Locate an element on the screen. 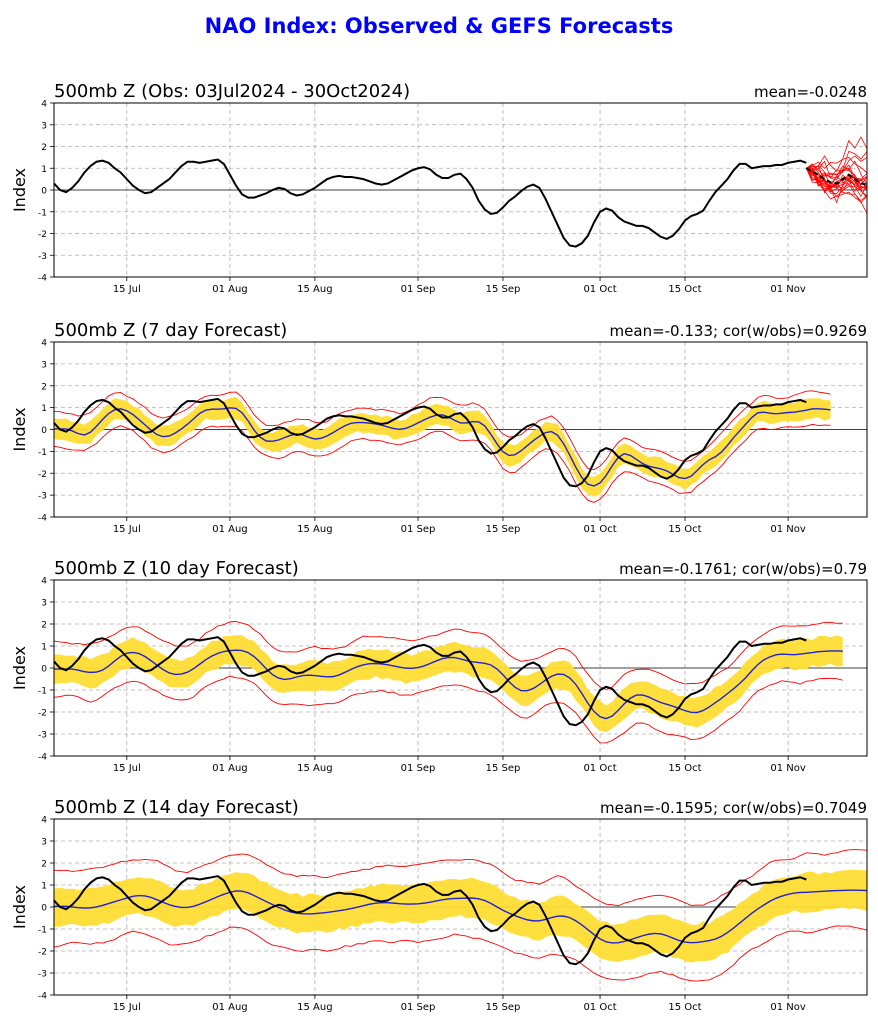 This screenshot has width=878, height=1024. ensemble-mean-dashed-line is located at coordinates (836, 176).